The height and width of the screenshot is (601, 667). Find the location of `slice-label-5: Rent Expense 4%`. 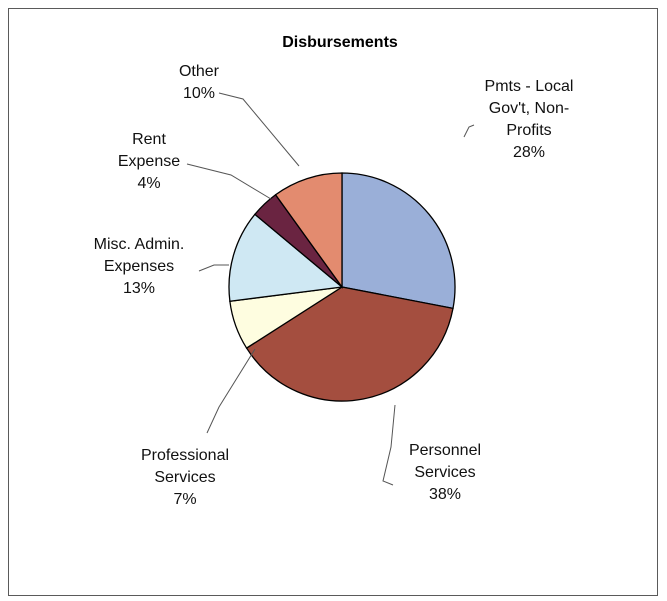

slice-label-5: Rent Expense 4% is located at coordinates (149, 161).